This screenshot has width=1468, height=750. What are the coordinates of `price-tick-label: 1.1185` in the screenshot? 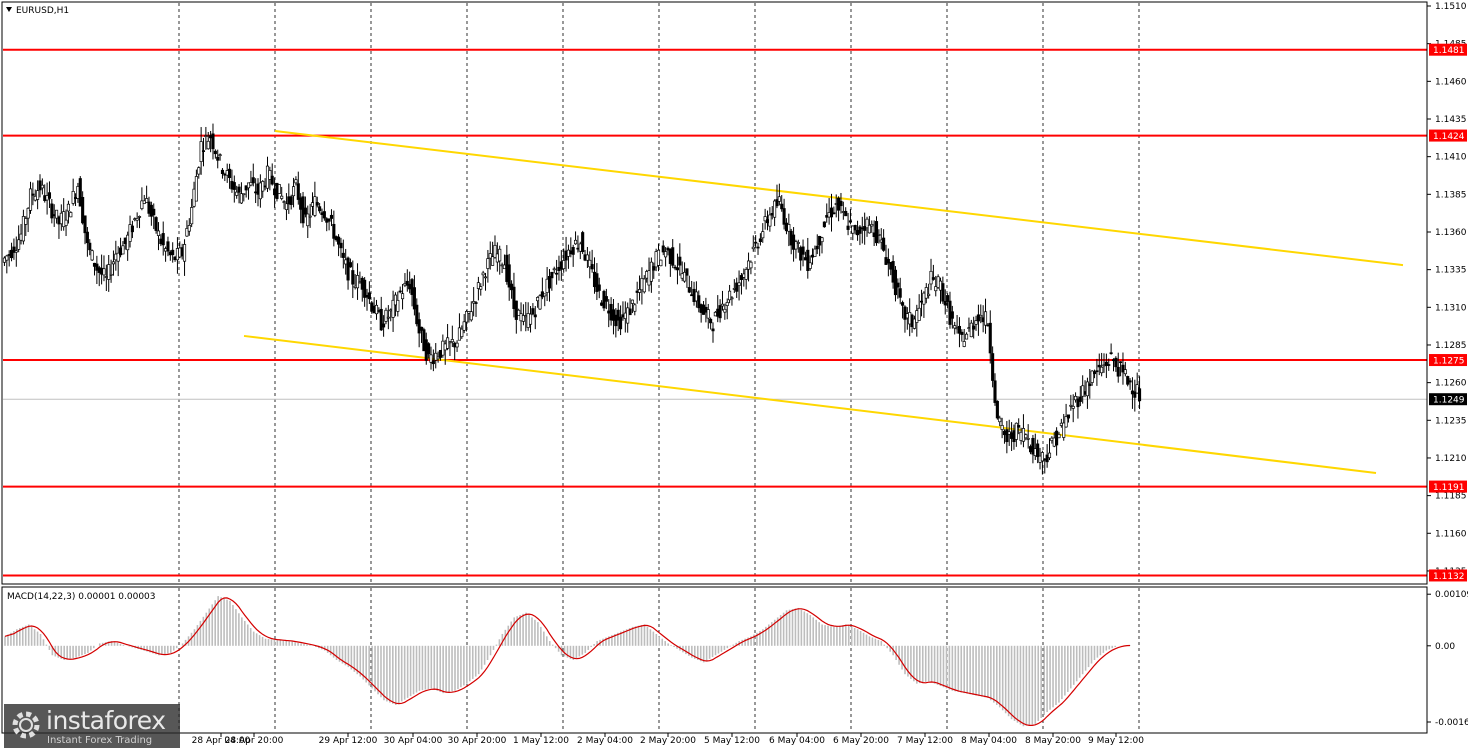 It's located at (1451, 497).